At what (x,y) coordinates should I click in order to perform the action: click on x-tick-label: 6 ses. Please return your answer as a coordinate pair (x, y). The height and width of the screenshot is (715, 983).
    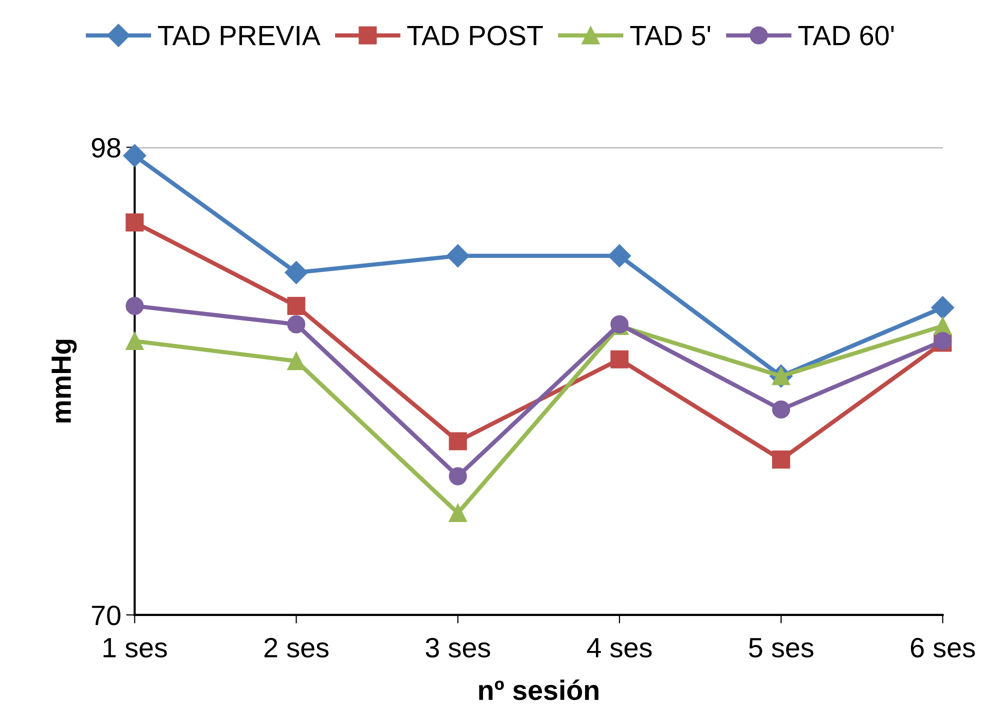
    Looking at the image, I should click on (942, 648).